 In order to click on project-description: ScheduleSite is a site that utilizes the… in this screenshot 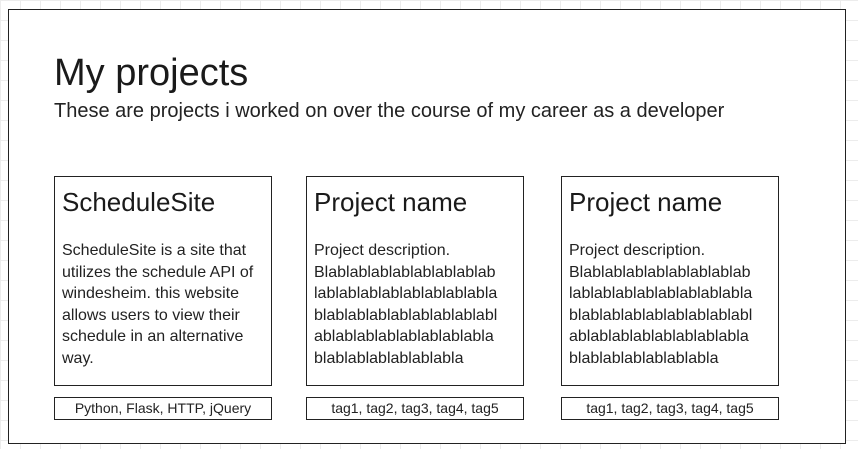, I will do `click(158, 304)`.